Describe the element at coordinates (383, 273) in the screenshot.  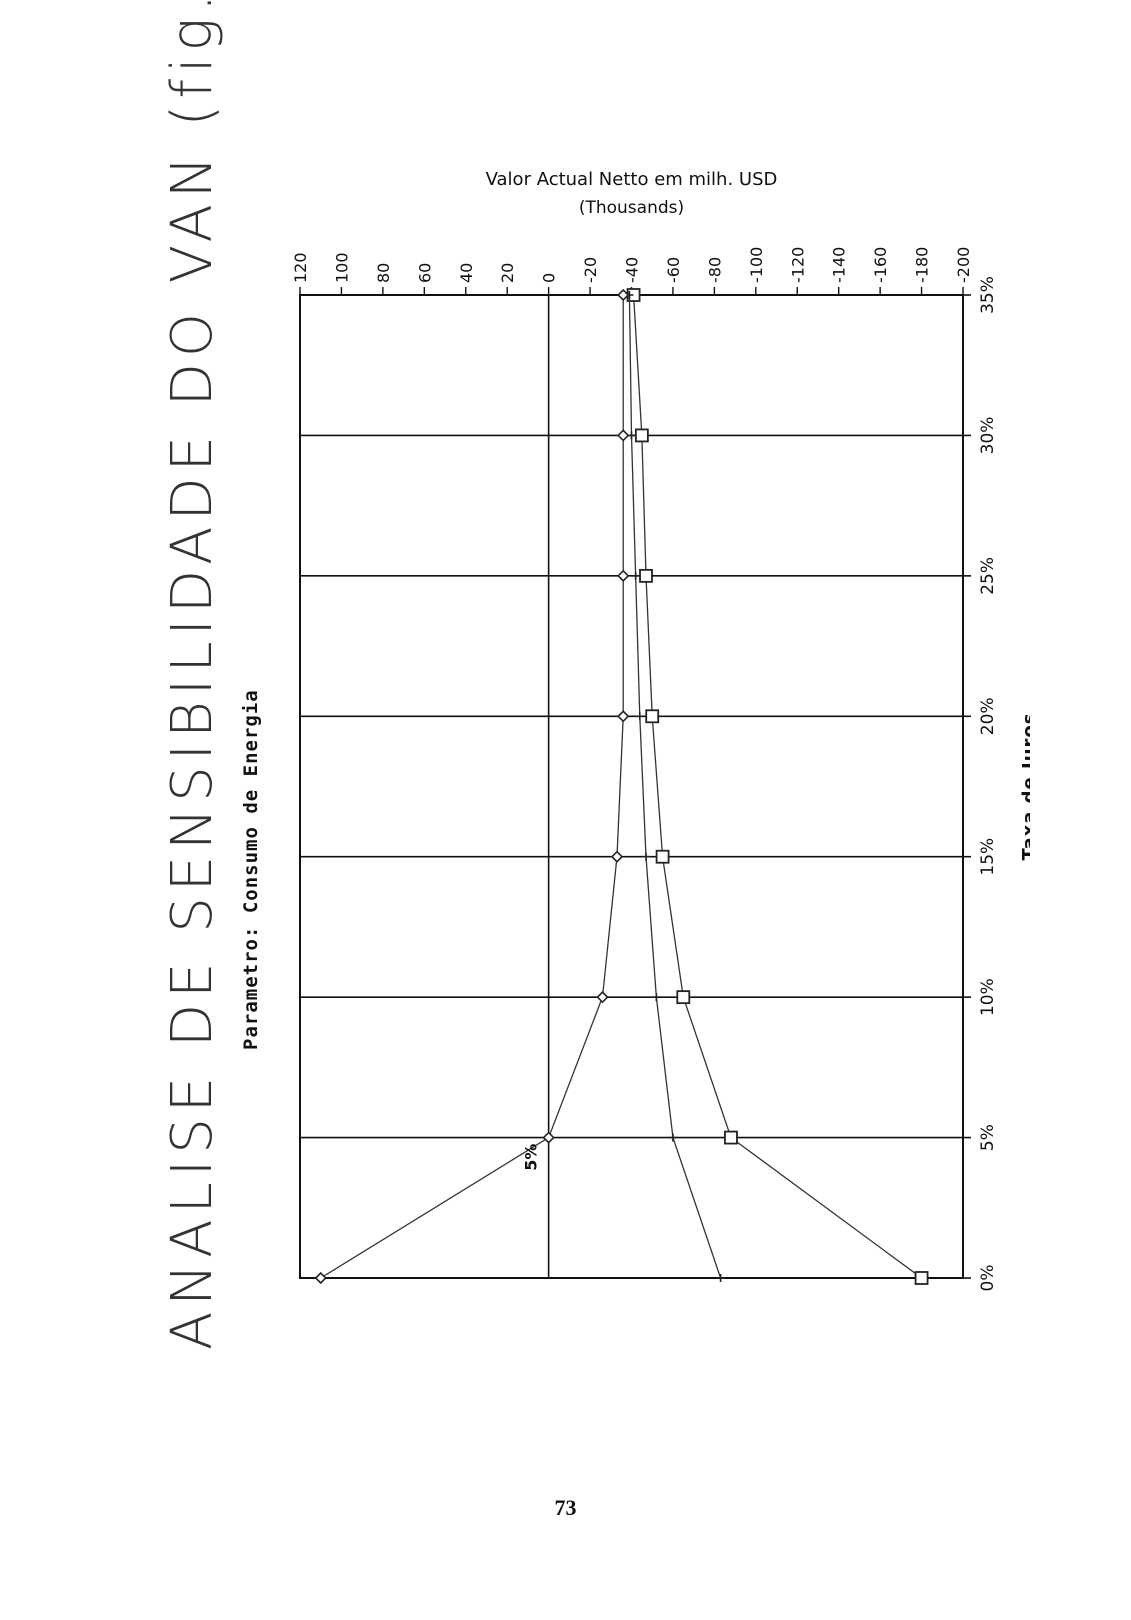
I see `y-tick-label: 80` at that location.